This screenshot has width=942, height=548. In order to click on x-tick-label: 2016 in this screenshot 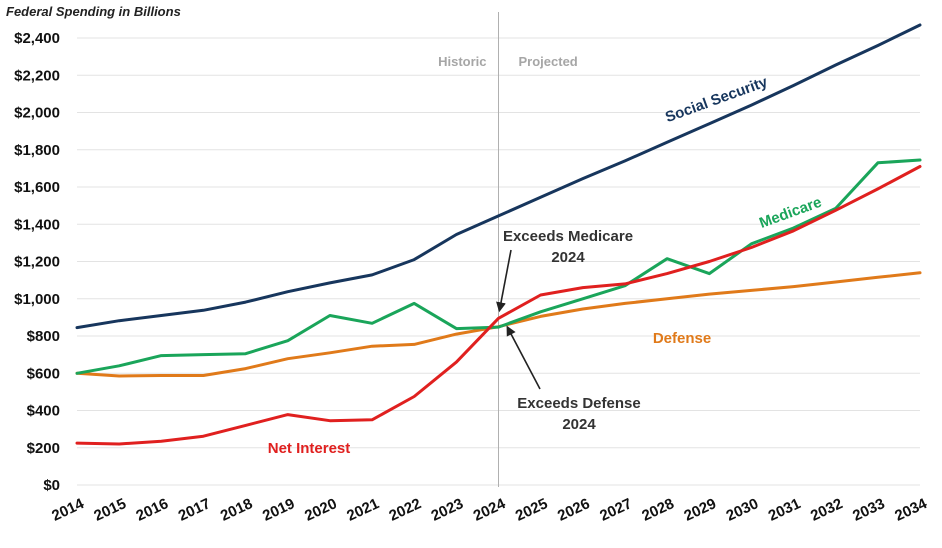, I will do `click(152, 510)`.